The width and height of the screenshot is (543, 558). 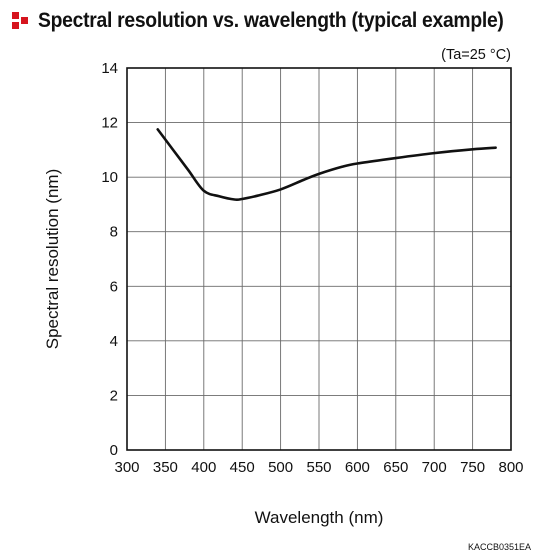 What do you see at coordinates (126, 467) in the screenshot?
I see `x-tick-label: 300` at bounding box center [126, 467].